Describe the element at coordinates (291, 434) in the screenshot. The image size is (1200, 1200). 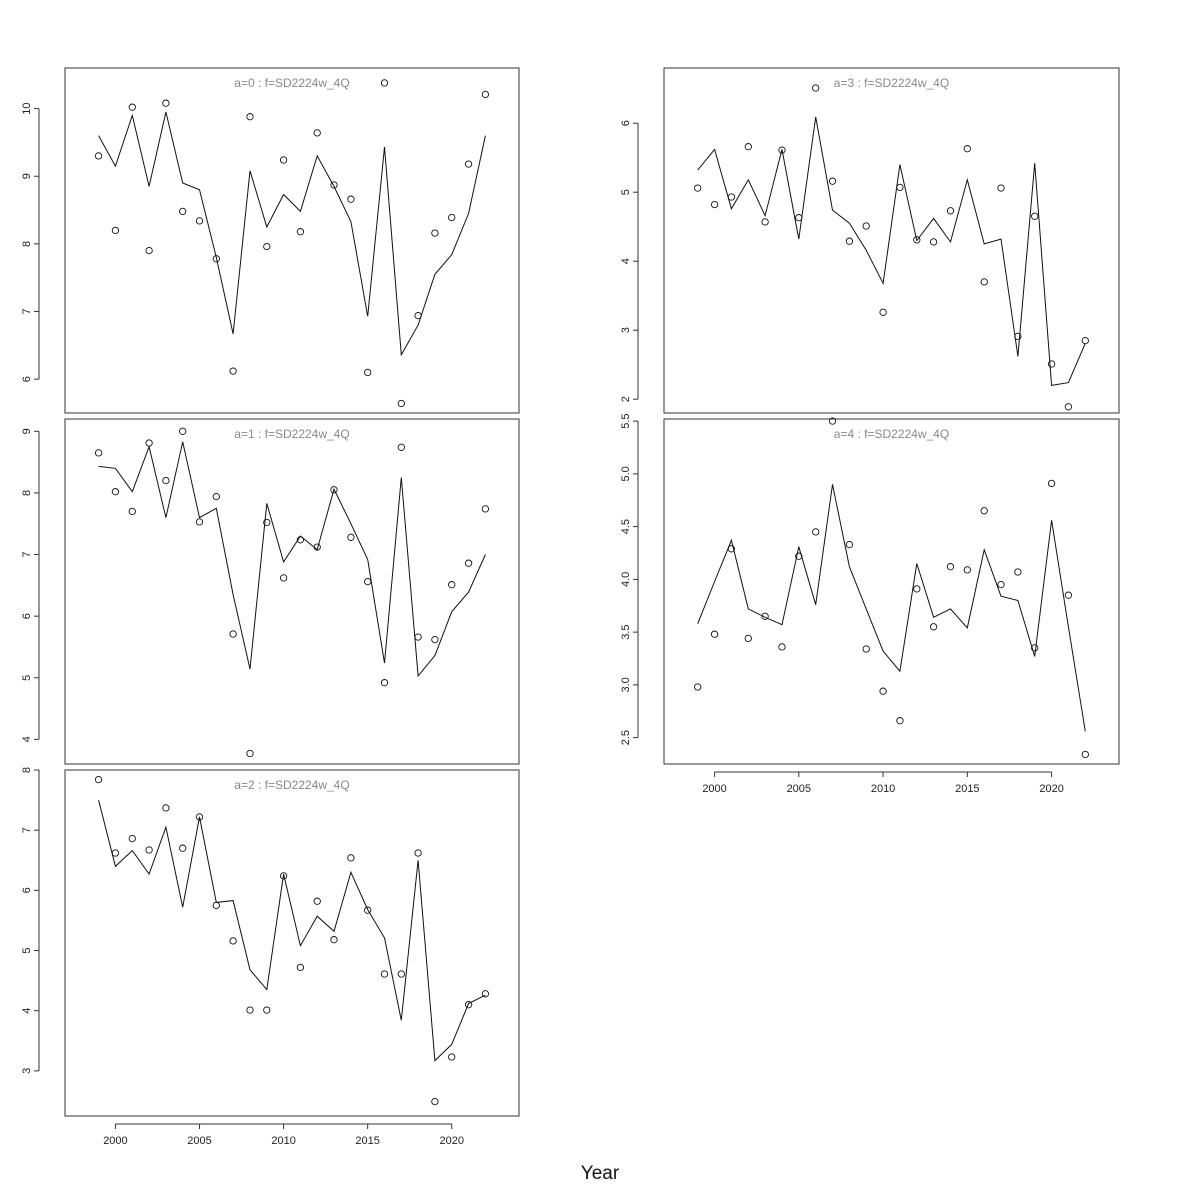
I see `panel-title: a=1 : f=SD2224w_4Q` at that location.